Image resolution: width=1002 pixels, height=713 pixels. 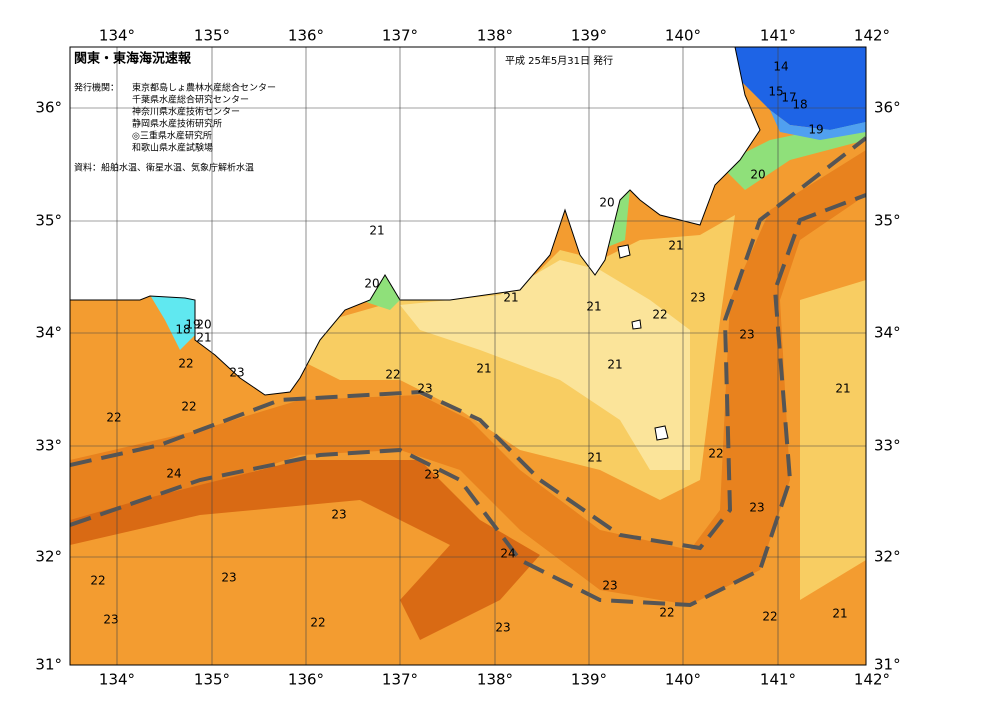 I want to click on cyan-zone, so click(x=175, y=322).